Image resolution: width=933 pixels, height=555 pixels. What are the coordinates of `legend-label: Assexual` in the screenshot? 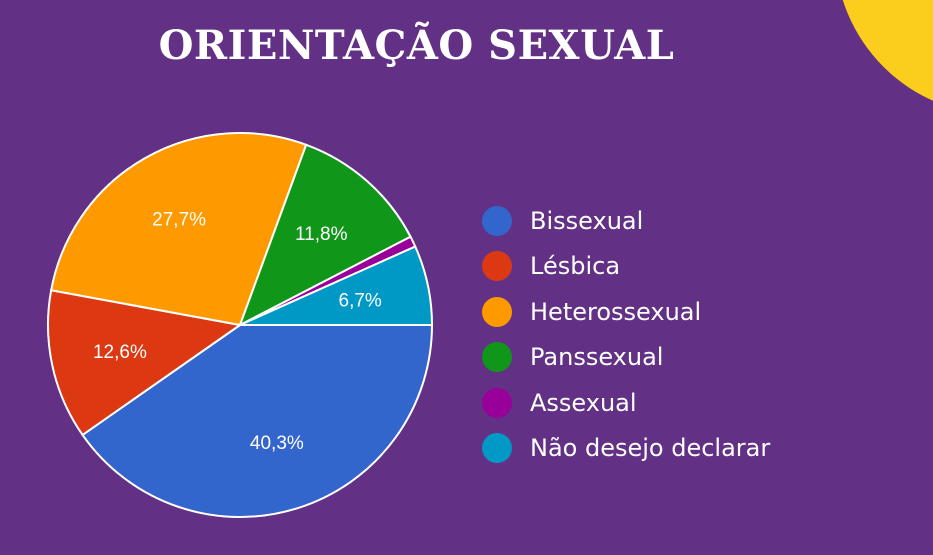 It's located at (583, 402).